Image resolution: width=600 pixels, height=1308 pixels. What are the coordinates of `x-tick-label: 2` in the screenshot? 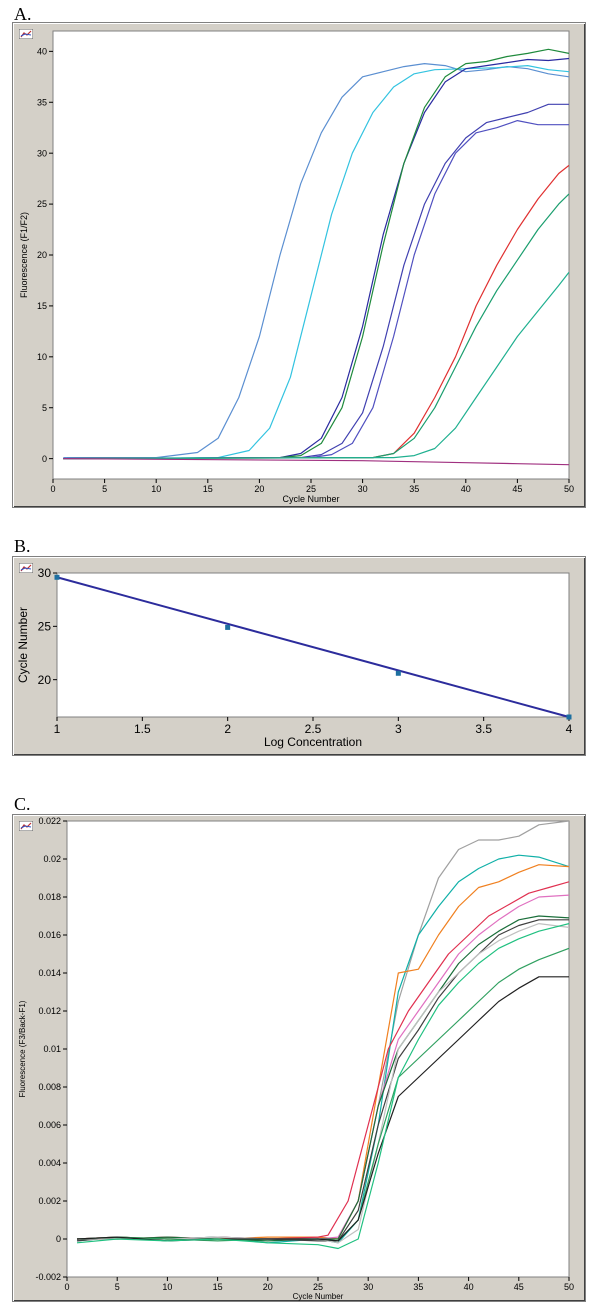 It's located at (227, 729).